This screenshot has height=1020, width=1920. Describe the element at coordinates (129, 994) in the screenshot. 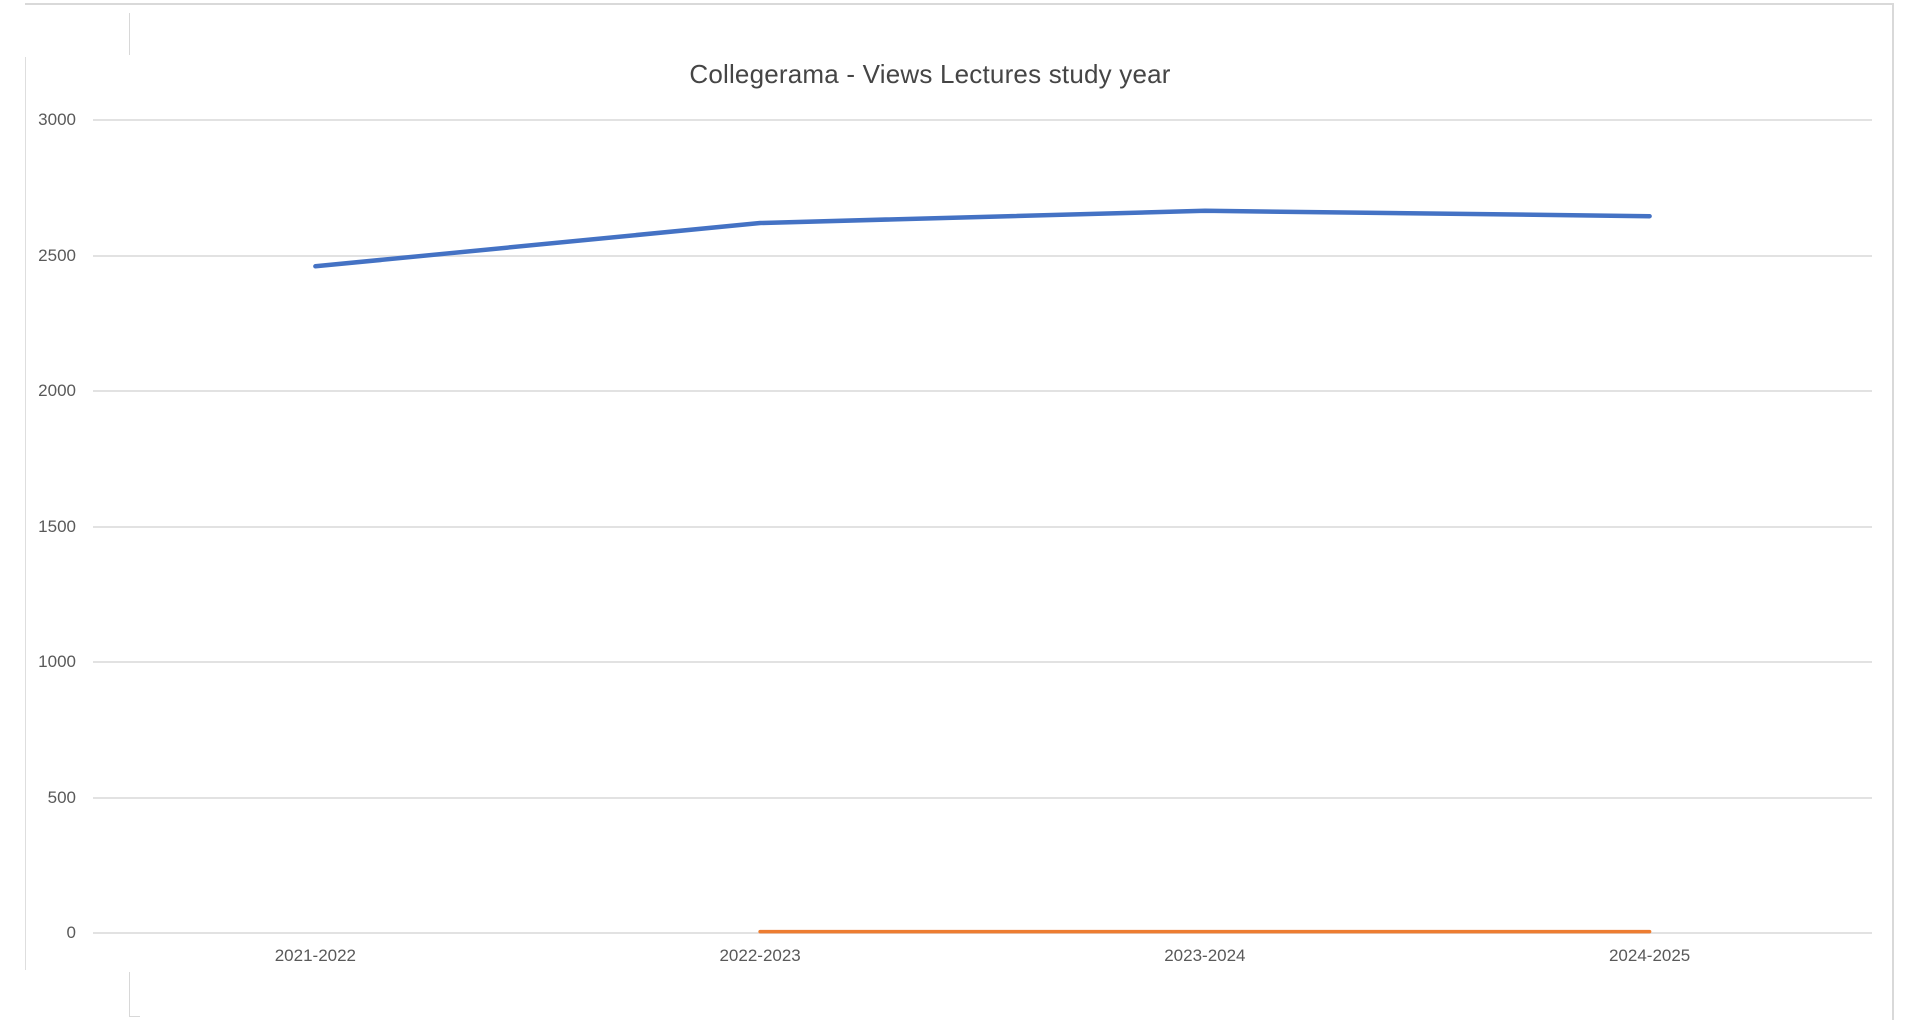

I see `page-edge-bottom-segment` at that location.